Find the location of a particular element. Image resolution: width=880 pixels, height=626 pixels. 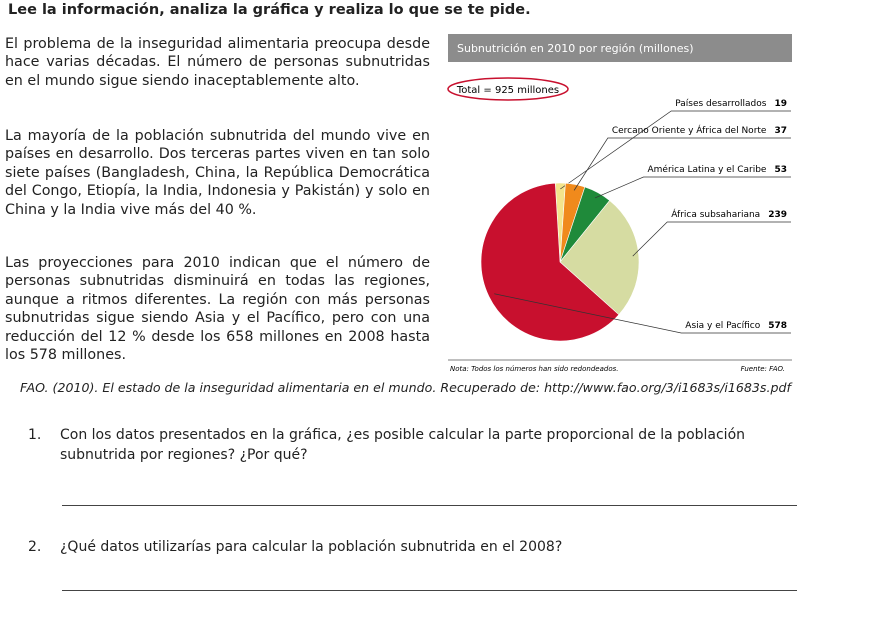

total-oval is located at coordinates (508, 89).